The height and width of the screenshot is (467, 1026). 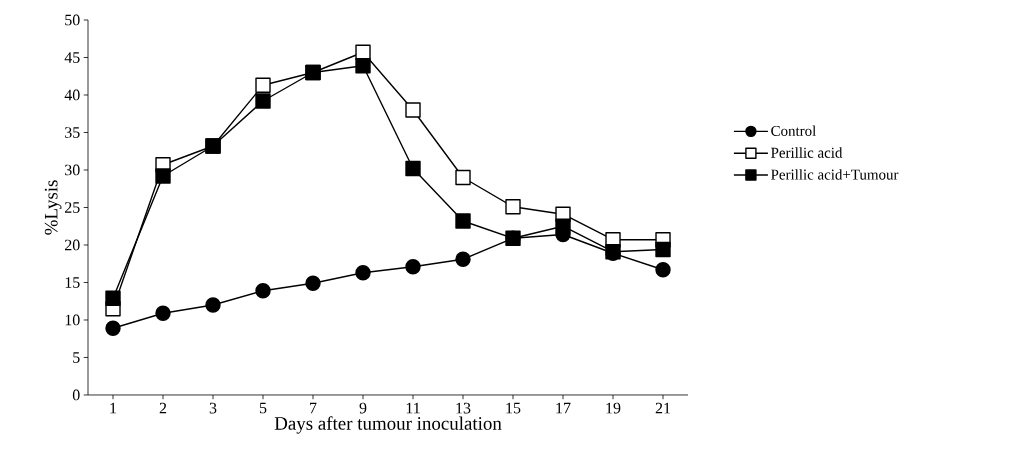 I want to click on x-tick-label: 3, so click(x=213, y=408).